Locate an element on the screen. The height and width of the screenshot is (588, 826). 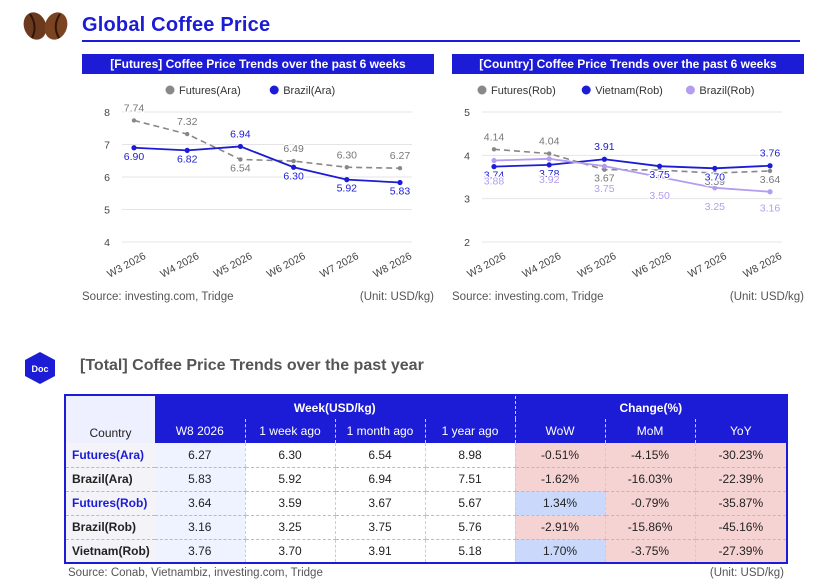
table-cell: 1.34% is located at coordinates (560, 503).